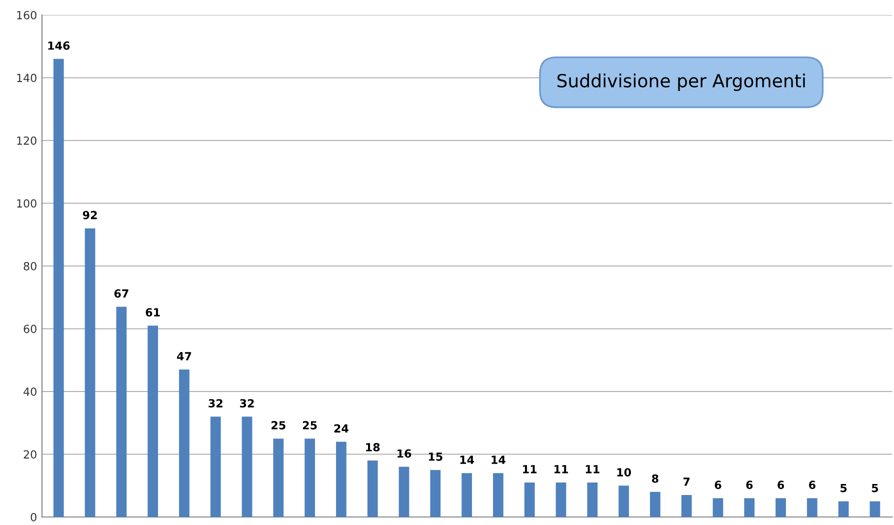 The image size is (894, 525). Describe the element at coordinates (655, 478) in the screenshot. I see `data-label: 8` at that location.